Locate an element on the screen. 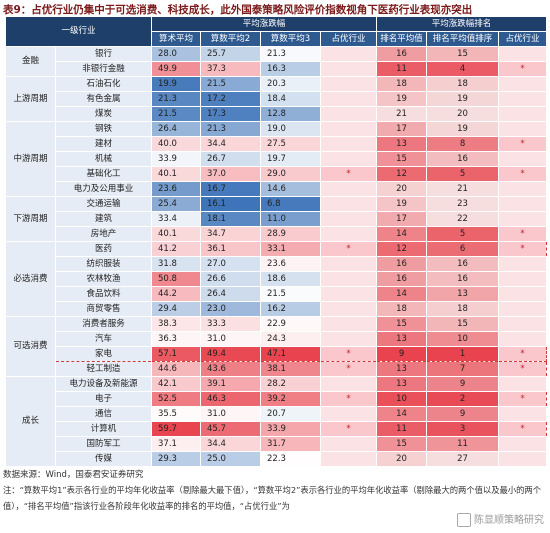 The image size is (550, 533). table-row: 房地产 40.1 34.7 28.9 14 5 * is located at coordinates (277, 234).